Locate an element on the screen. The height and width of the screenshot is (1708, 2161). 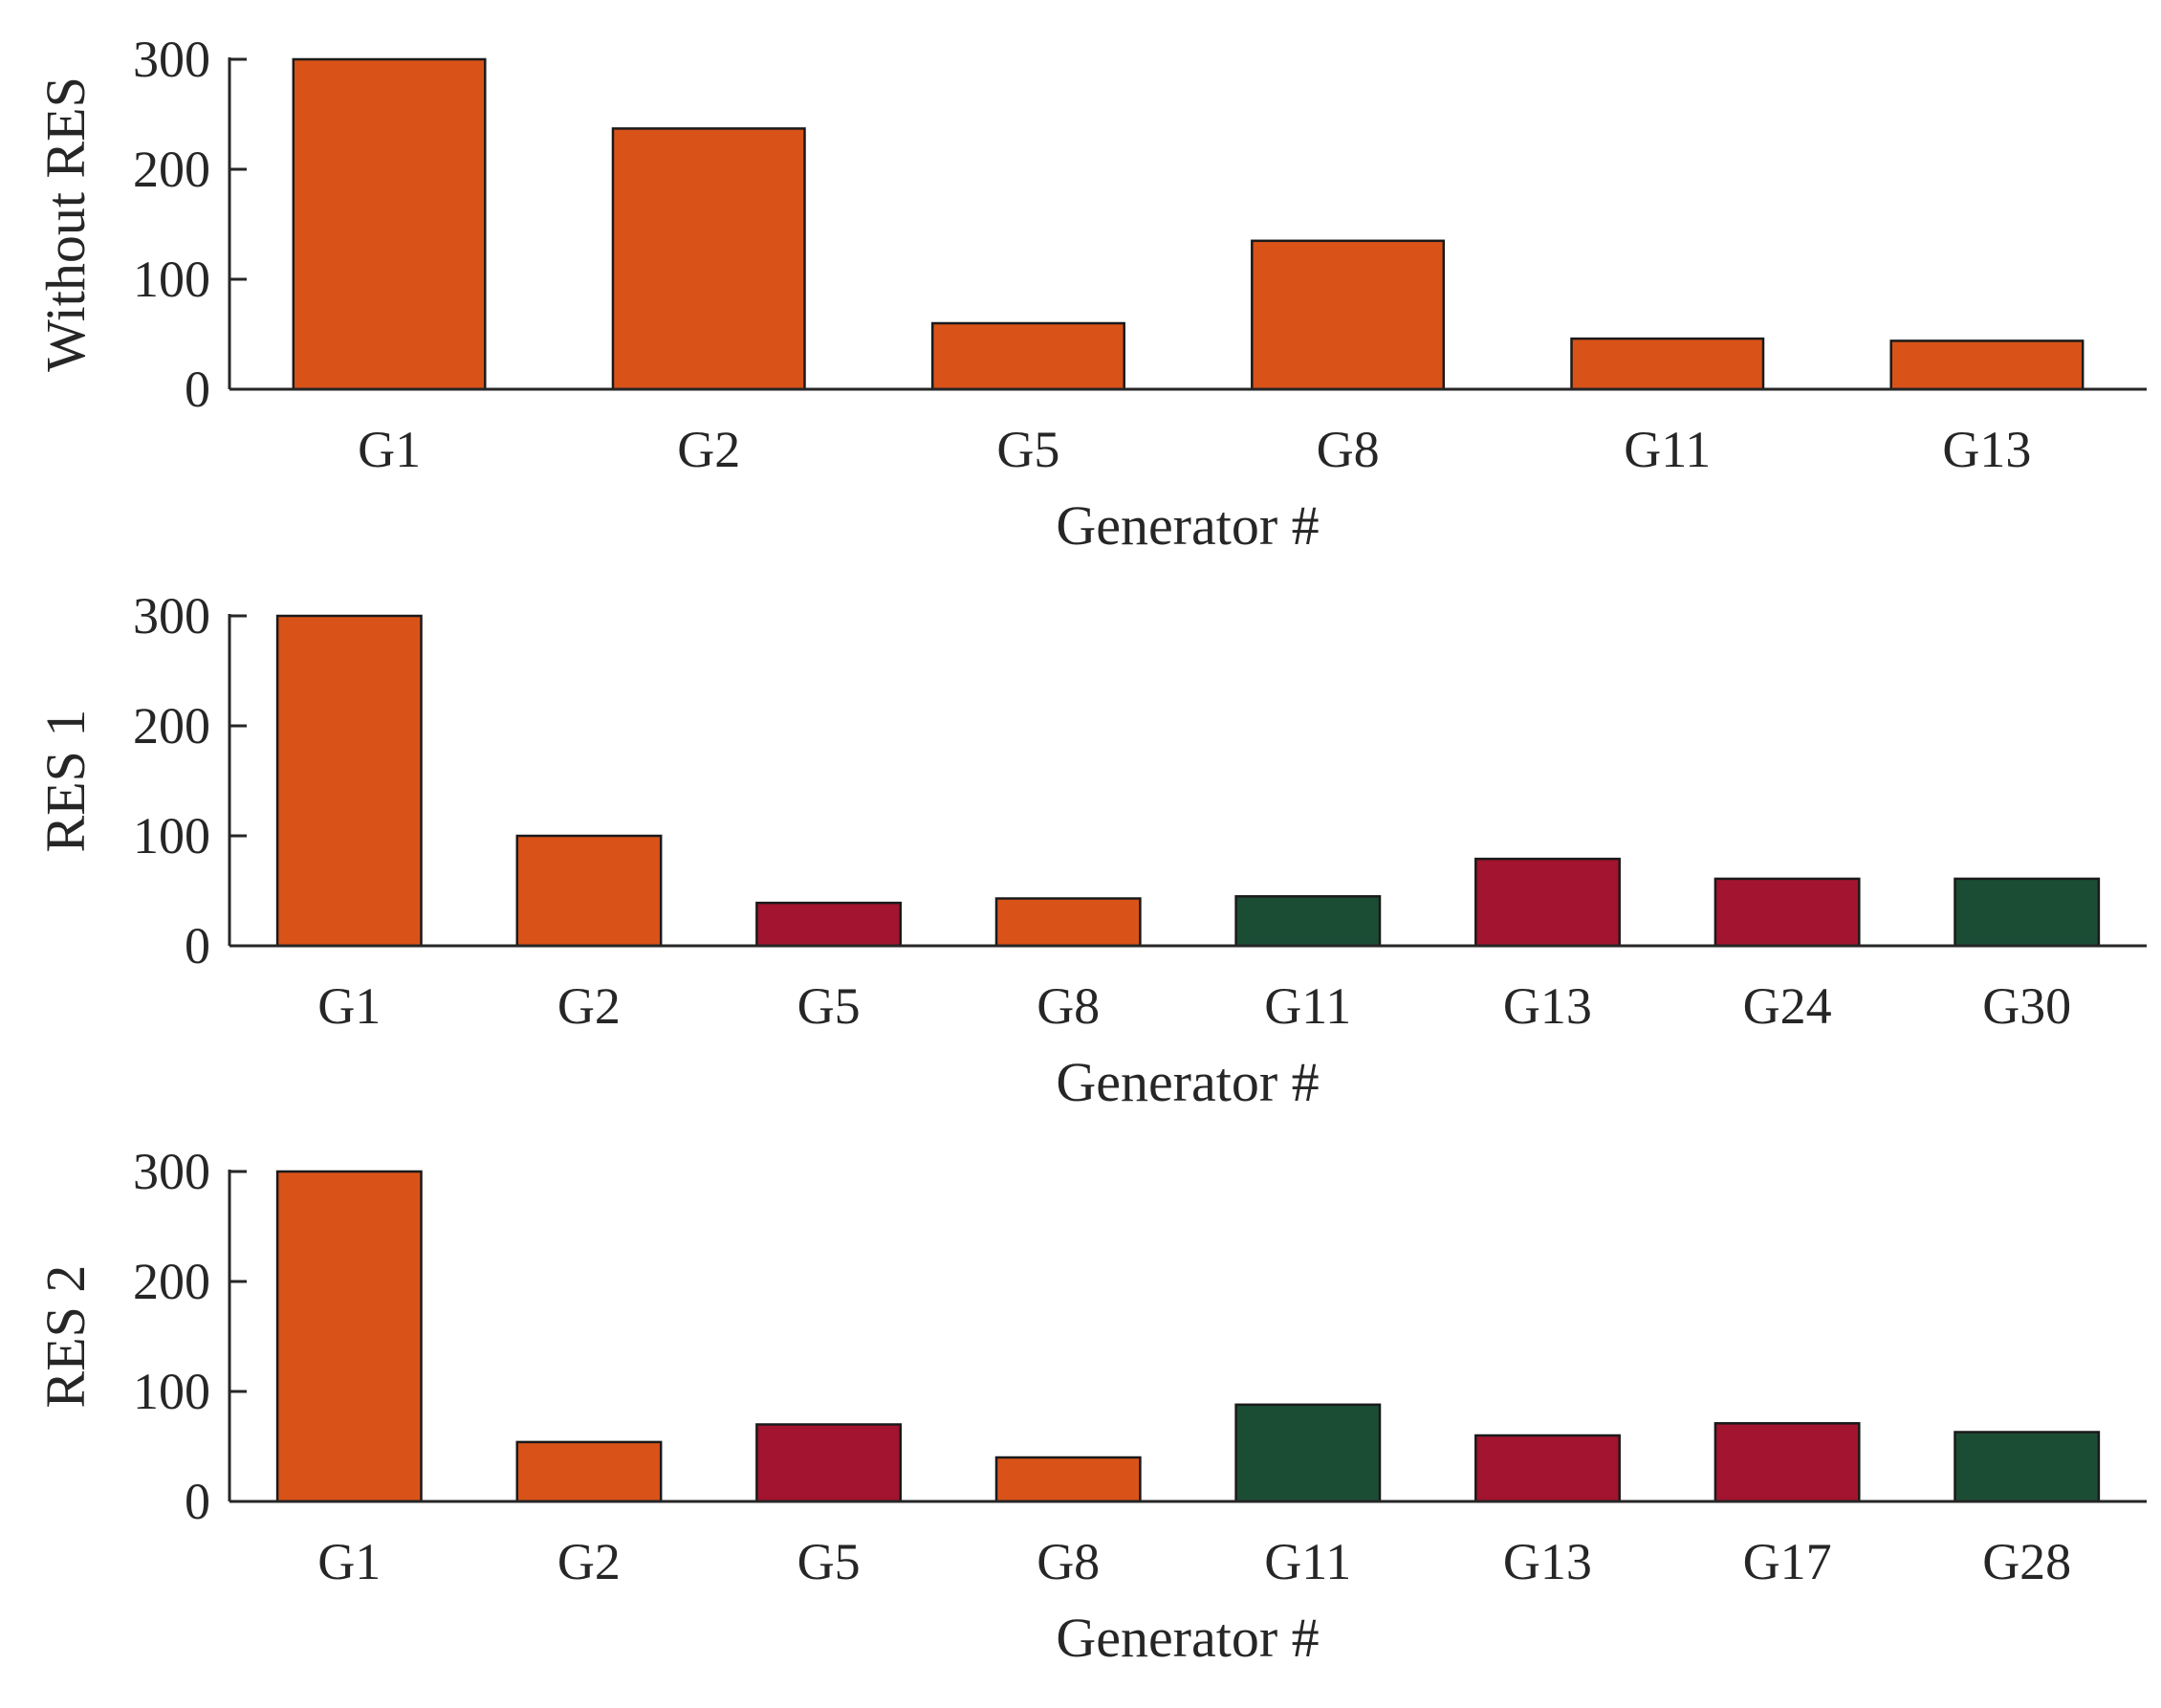
bar-g24 is located at coordinates (1787, 912).